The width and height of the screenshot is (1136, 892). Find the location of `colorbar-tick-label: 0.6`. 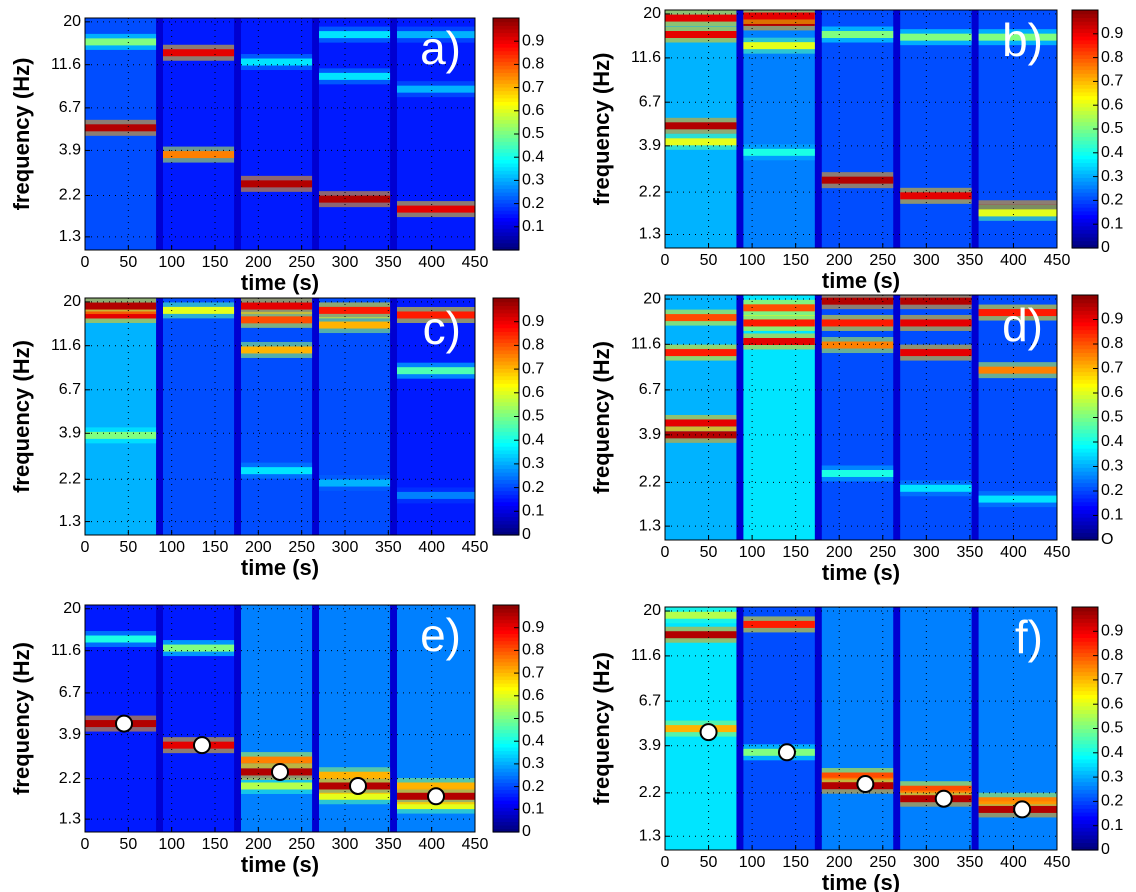

colorbar-tick-label: 0.6 is located at coordinates (533, 695).